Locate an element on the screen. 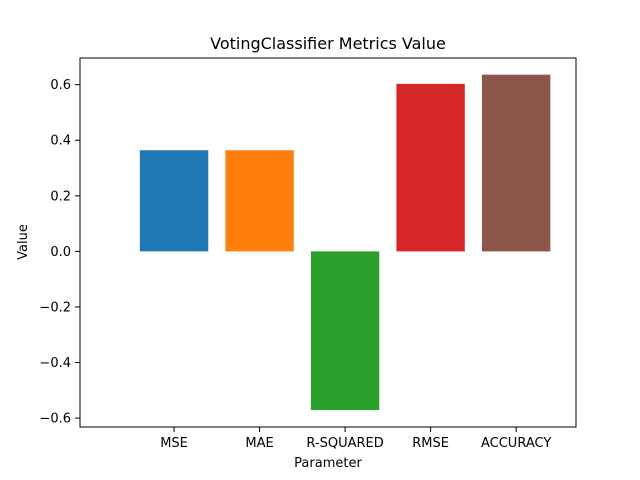 This screenshot has width=640, height=480. x-tick-label: RMSE is located at coordinates (430, 443).